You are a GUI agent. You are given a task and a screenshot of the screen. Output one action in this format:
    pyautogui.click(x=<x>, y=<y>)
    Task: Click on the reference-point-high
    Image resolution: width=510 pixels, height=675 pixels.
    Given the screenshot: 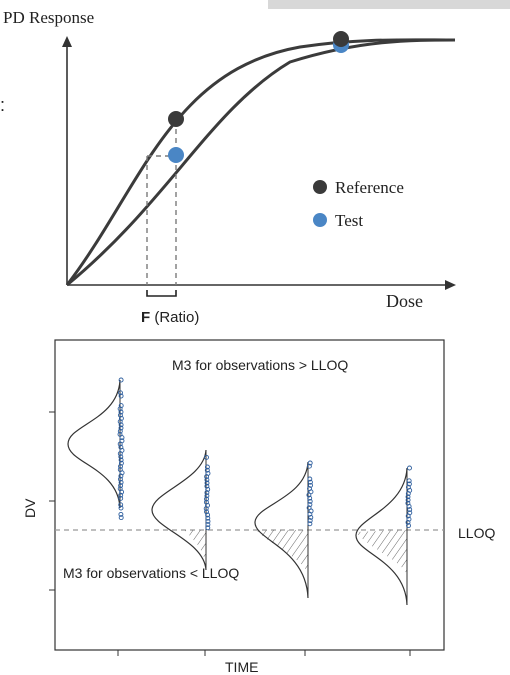 What is the action you would take?
    pyautogui.click(x=341, y=39)
    